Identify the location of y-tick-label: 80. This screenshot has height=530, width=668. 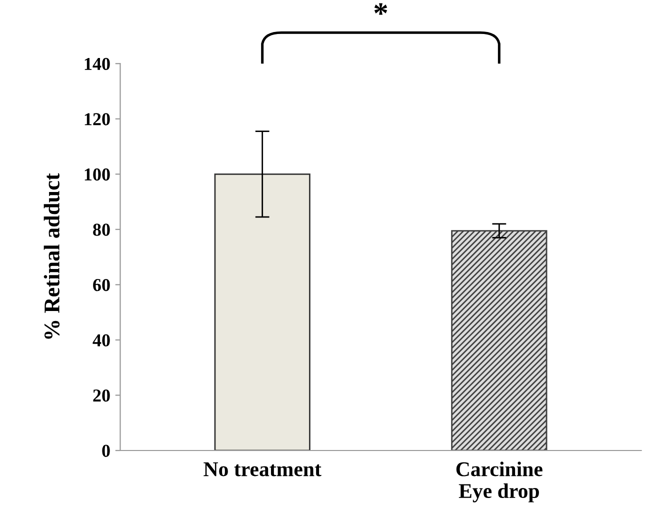
(101, 230).